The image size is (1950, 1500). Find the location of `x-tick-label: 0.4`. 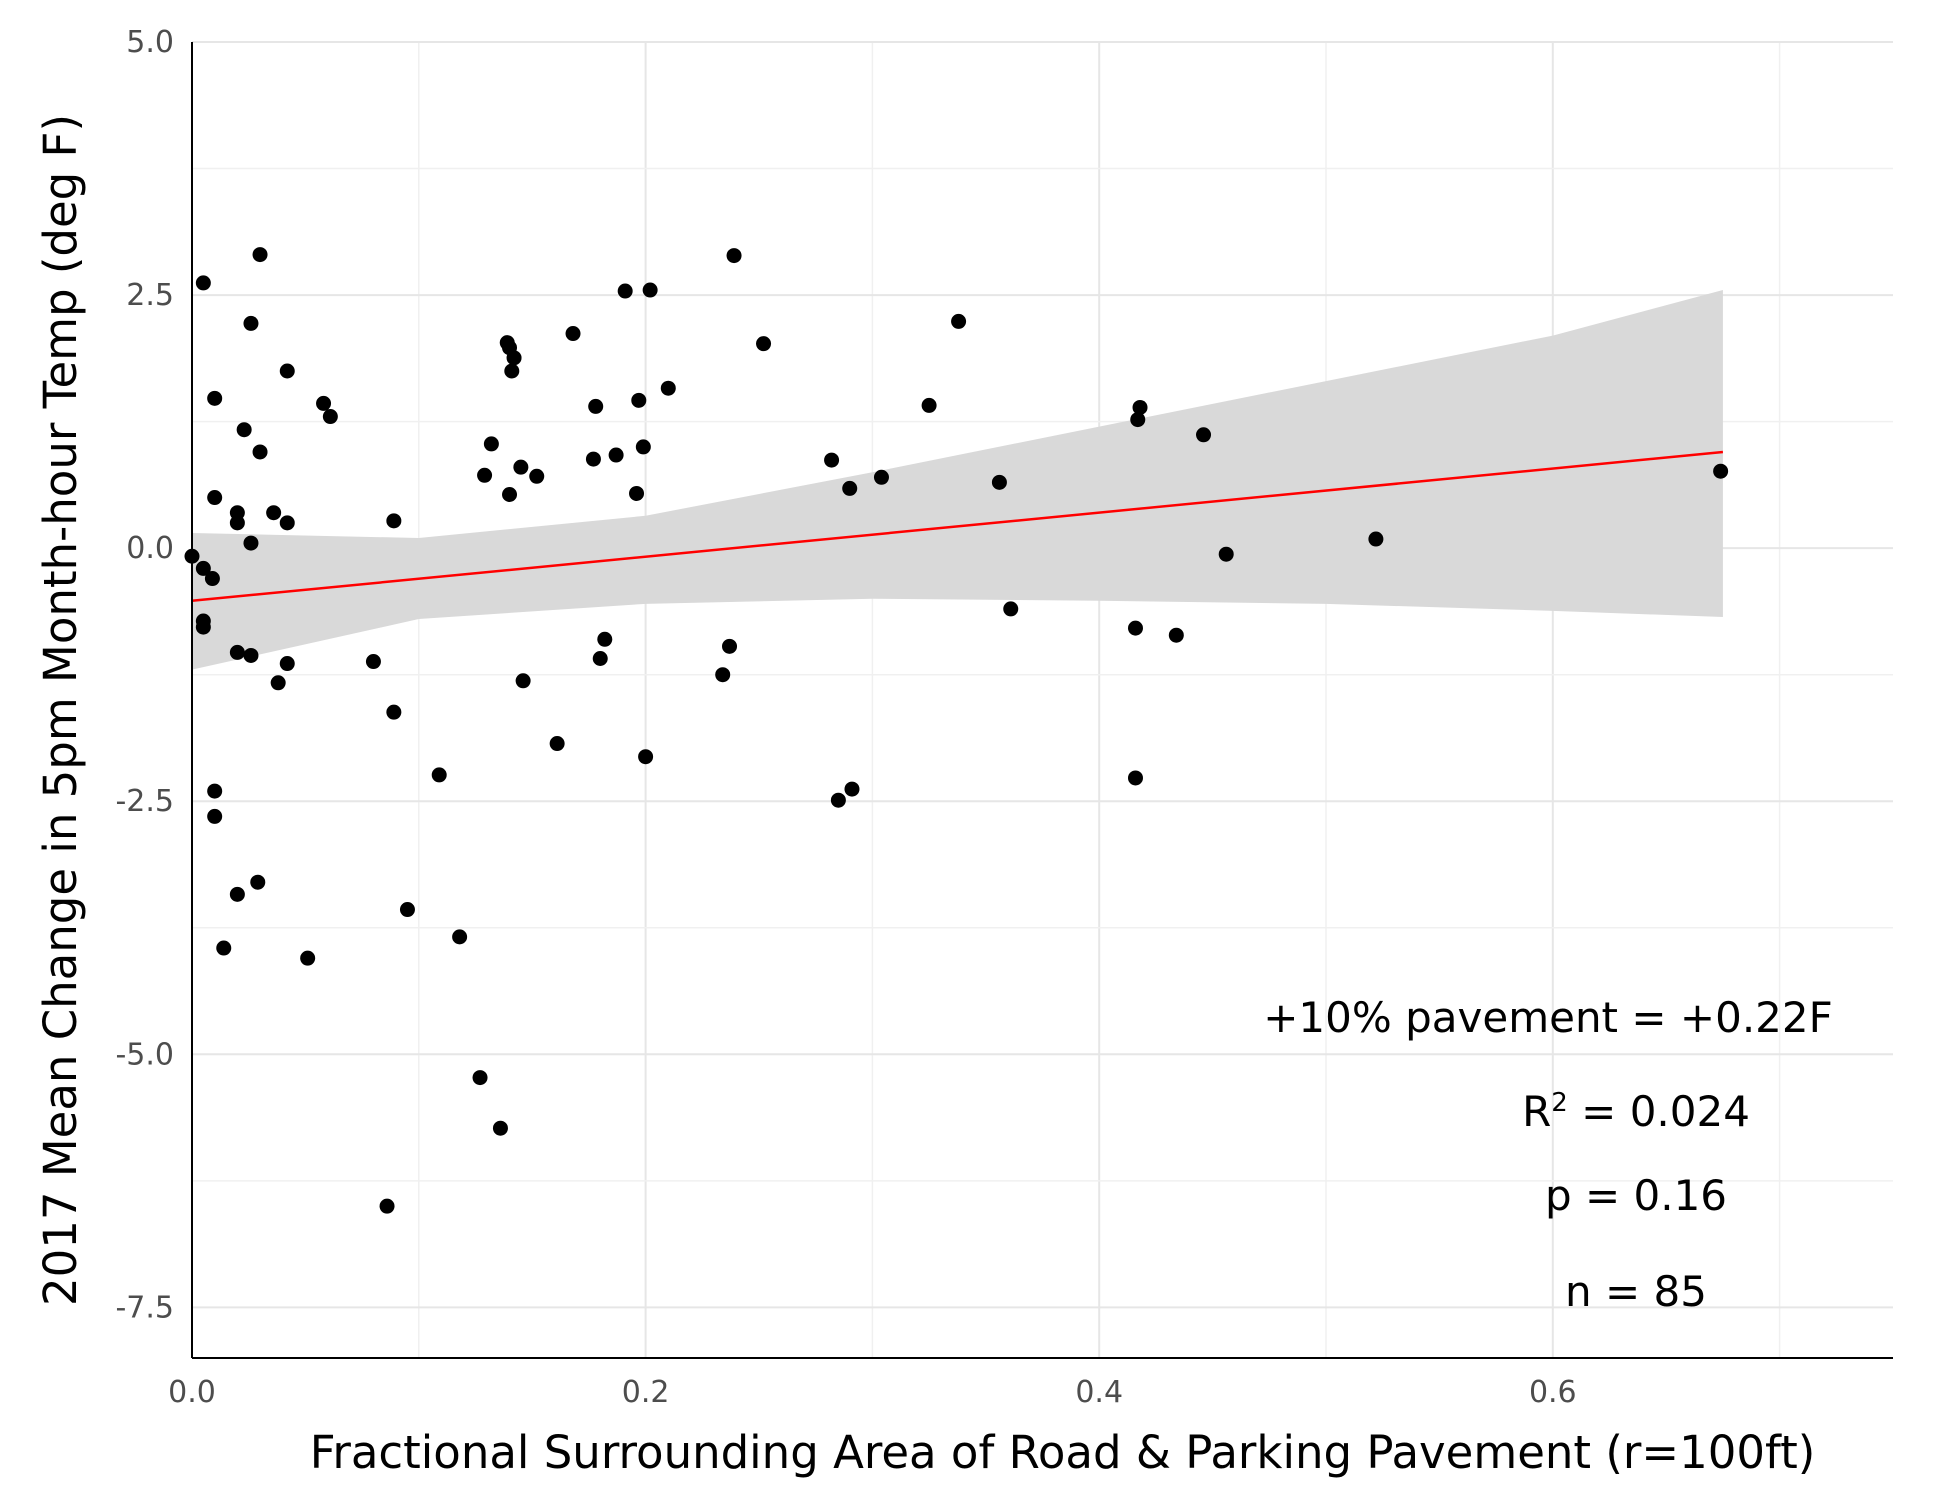

x-tick-label: 0.4 is located at coordinates (1099, 1392).